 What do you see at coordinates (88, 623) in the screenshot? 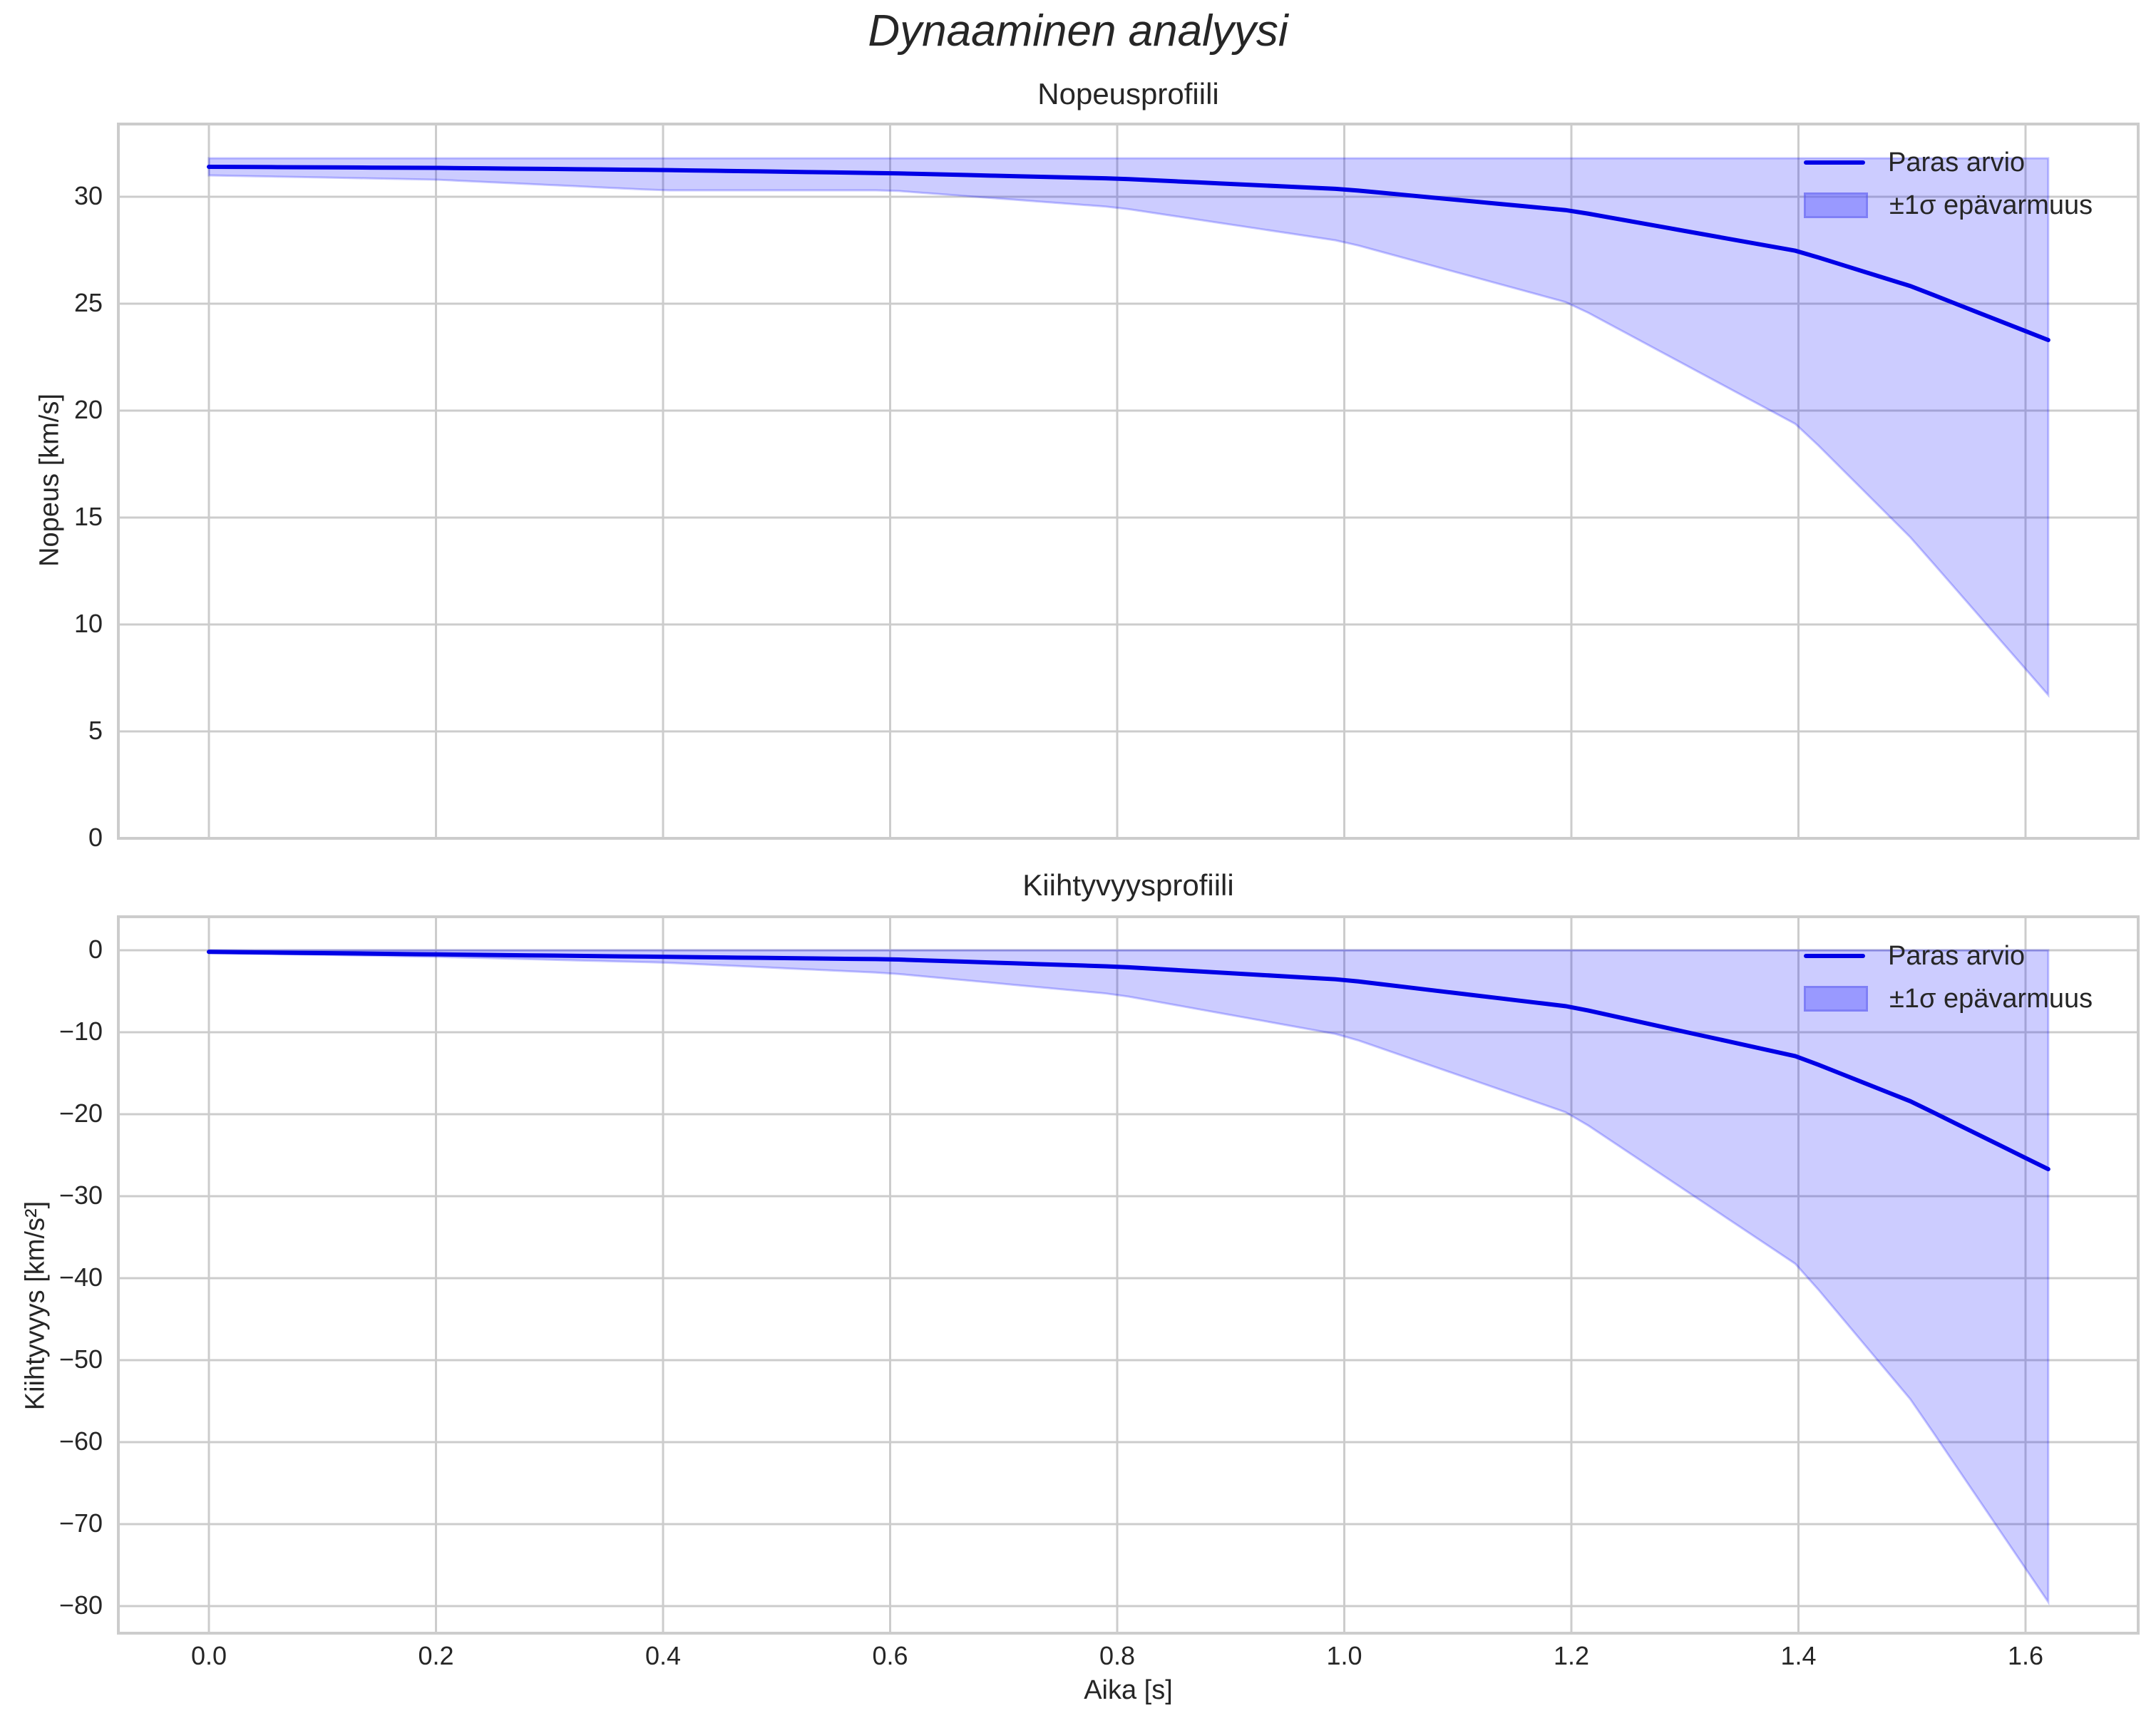
I see `y-tick-label: 10` at bounding box center [88, 623].